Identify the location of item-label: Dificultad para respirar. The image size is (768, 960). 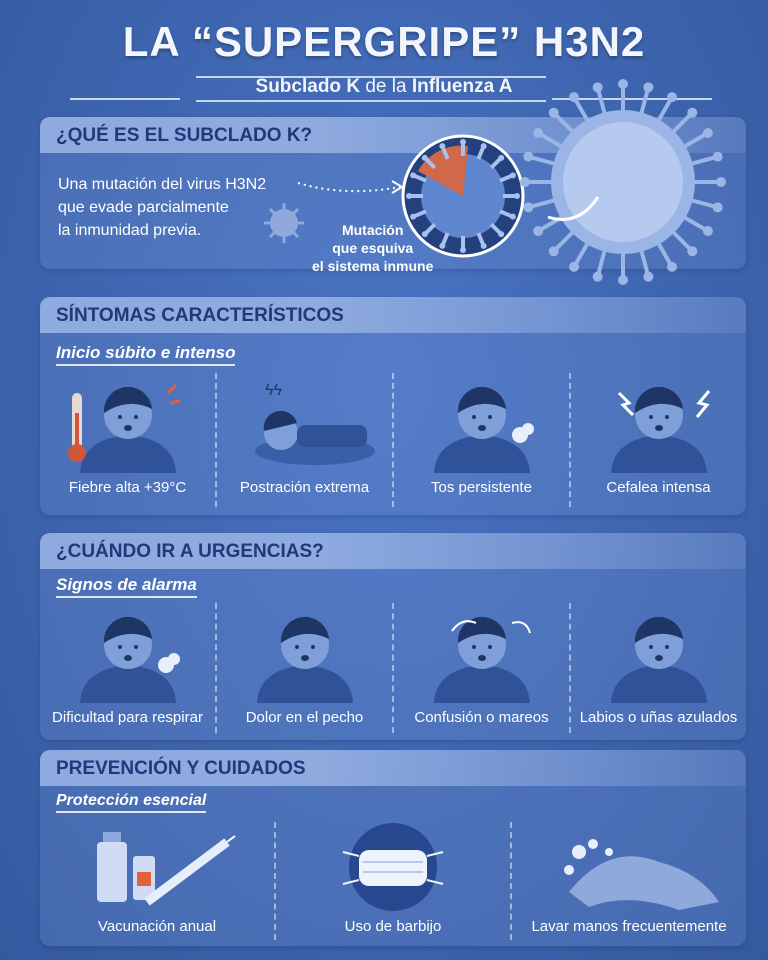
(127, 717).